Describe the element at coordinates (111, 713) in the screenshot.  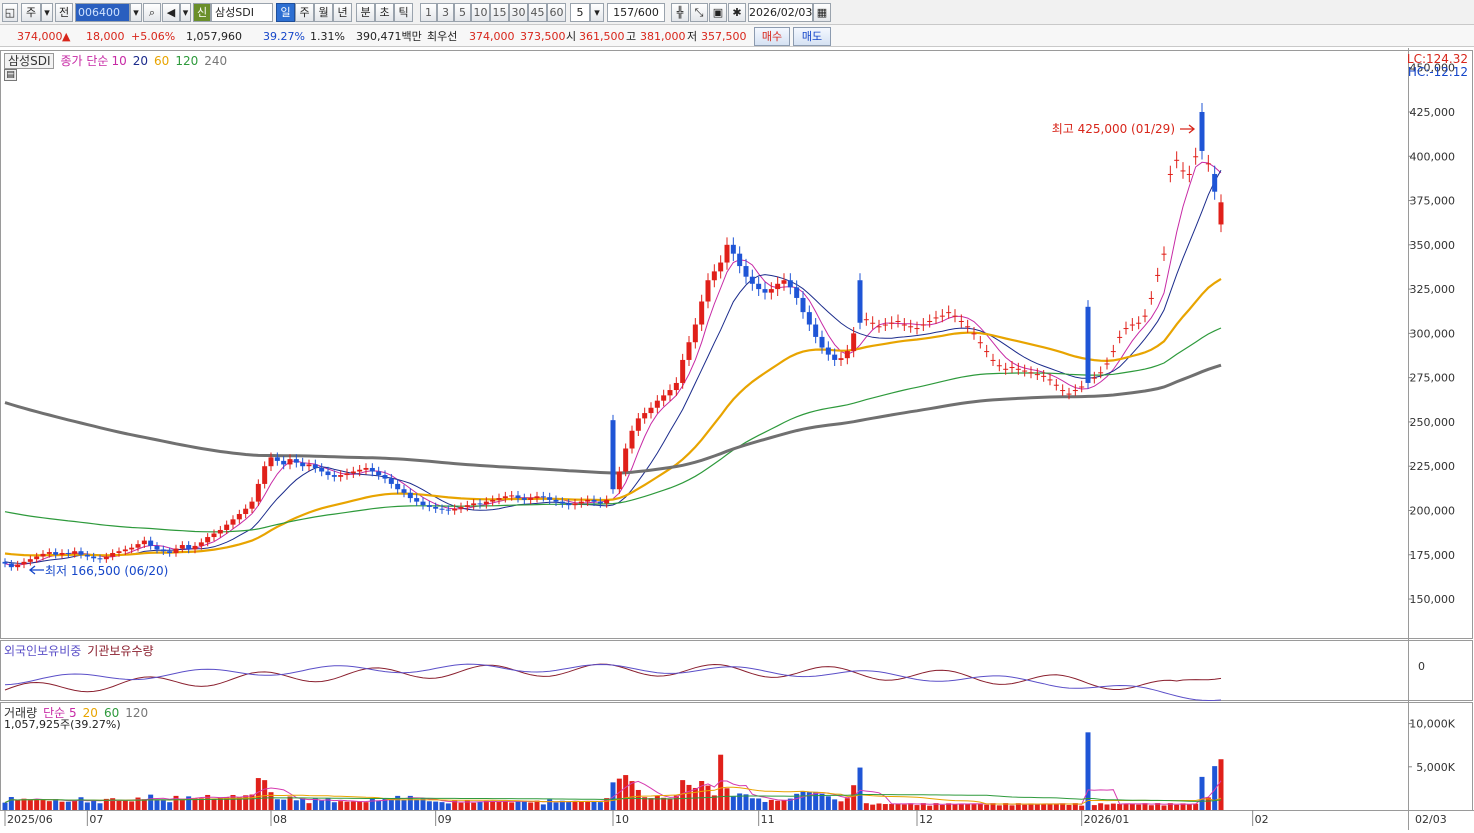
I see `legend-volume-ma60: 60` at that location.